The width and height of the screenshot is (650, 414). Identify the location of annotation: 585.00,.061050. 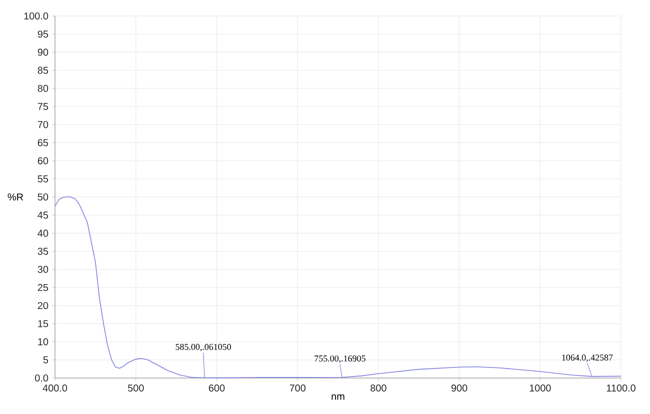
(203, 348).